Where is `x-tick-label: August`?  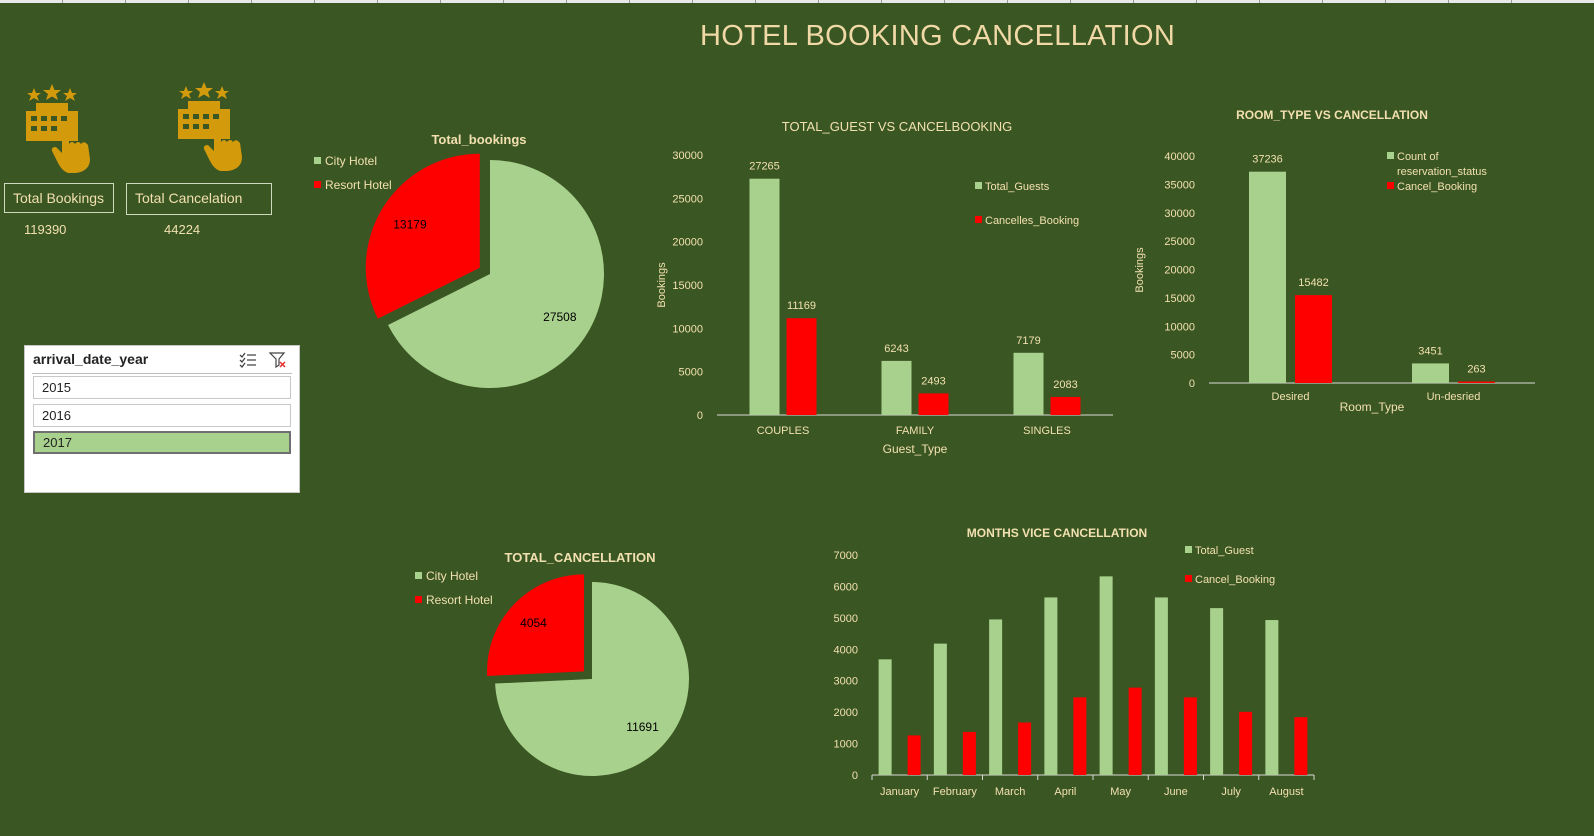 x-tick-label: August is located at coordinates (1286, 792).